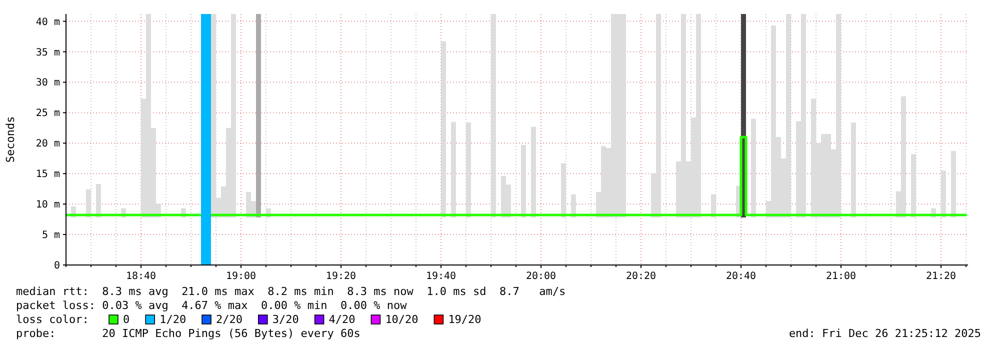 The height and width of the screenshot is (347, 997). What do you see at coordinates (48, 52) in the screenshot?
I see `y-tick-label: 35 m` at bounding box center [48, 52].